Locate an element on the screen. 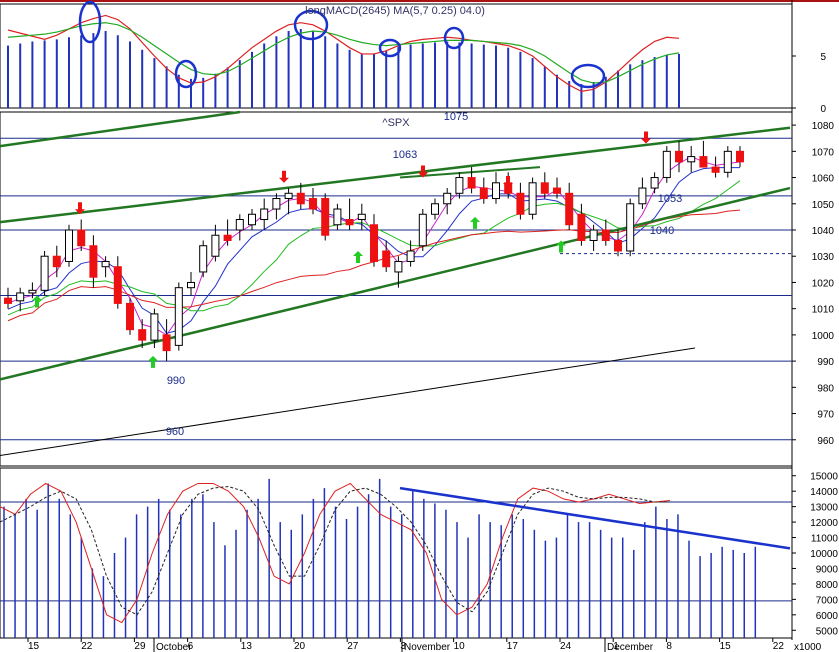 This screenshot has height=652, width=839. price-title: ^SPX is located at coordinates (396, 123).